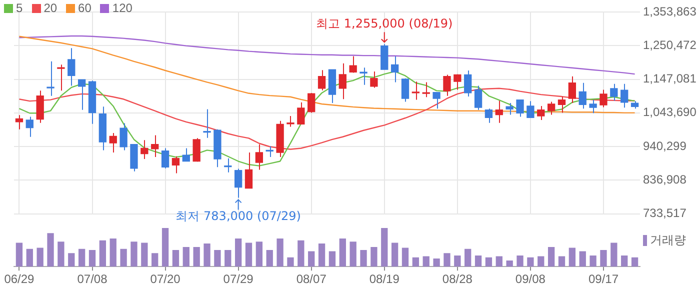 Image resolution: width=700 pixels, height=289 pixels. Describe the element at coordinates (384, 279) in the screenshot. I see `x-tick-label: 08/19` at that location.